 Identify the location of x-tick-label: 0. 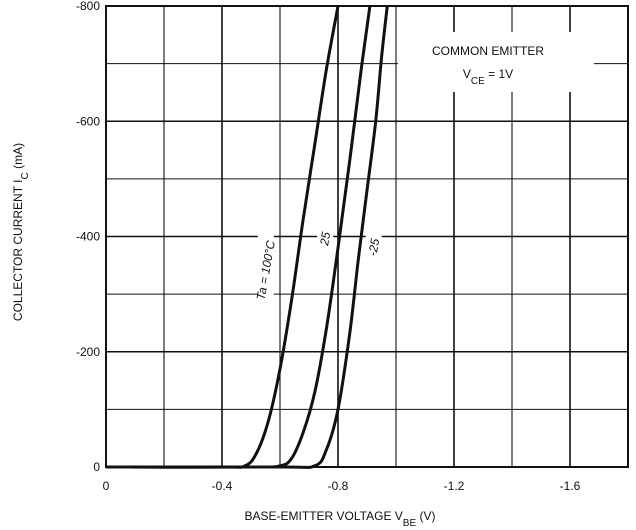
(106, 486).